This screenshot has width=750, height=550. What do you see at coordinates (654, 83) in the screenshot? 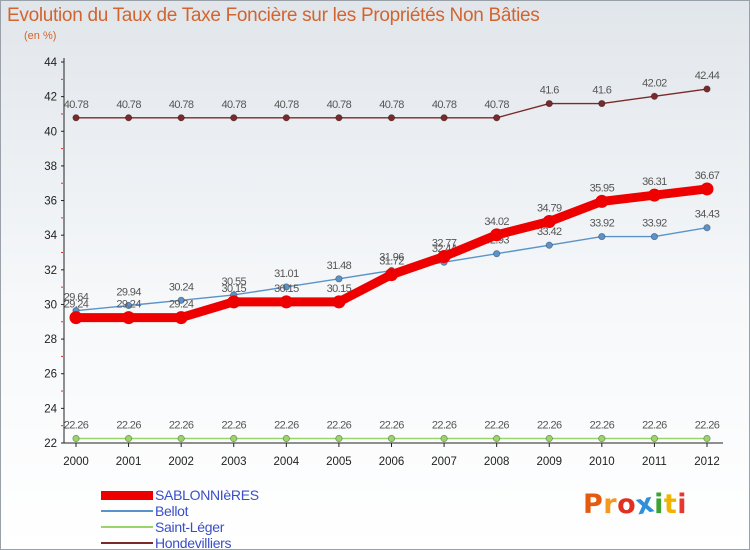
I see `data-label-hondevilliers: 42.02` at bounding box center [654, 83].